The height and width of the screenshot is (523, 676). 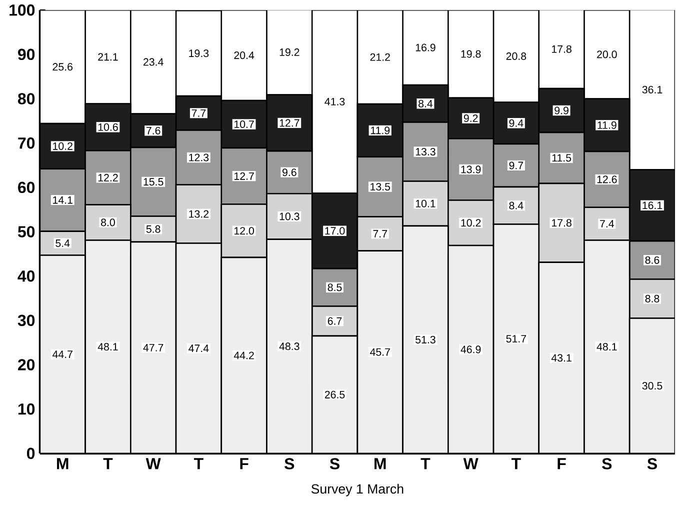 I want to click on data-label: 46.9, so click(x=470, y=350).